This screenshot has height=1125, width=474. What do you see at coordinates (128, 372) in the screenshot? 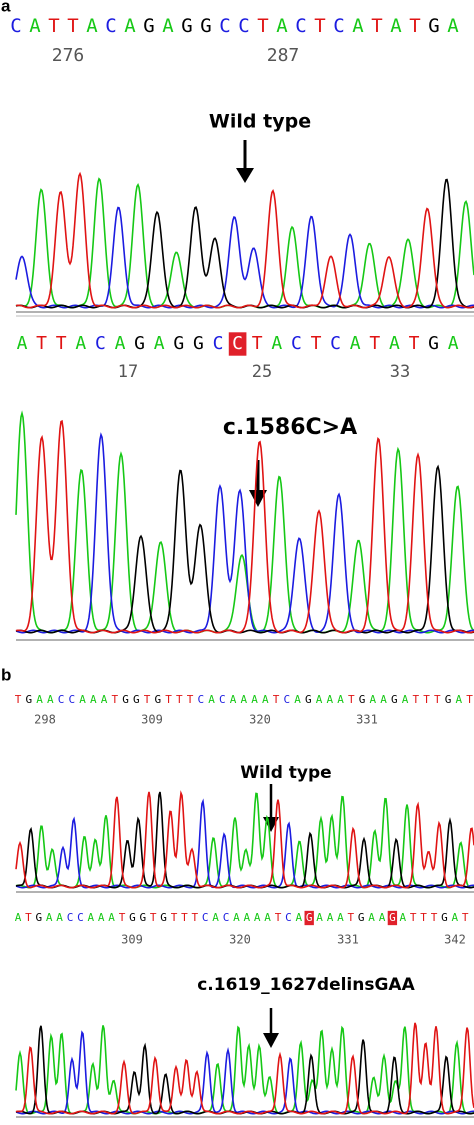
I see `position-number: 17` at bounding box center [128, 372].